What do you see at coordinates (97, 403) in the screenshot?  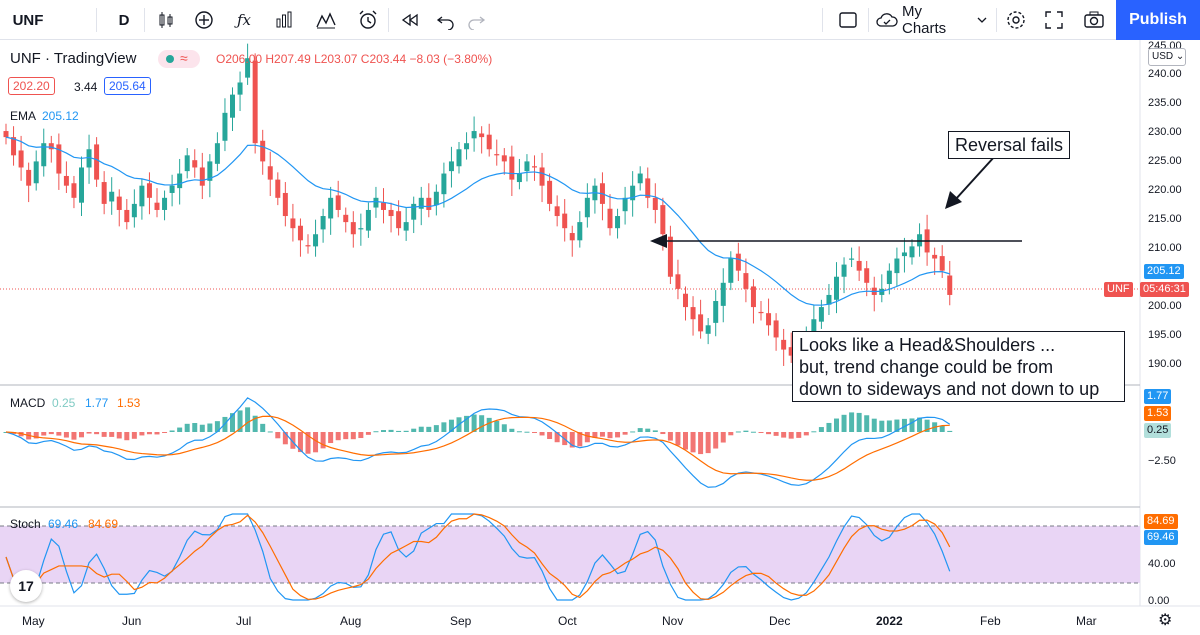 I see `macd-line-value: 1.77` at bounding box center [97, 403].